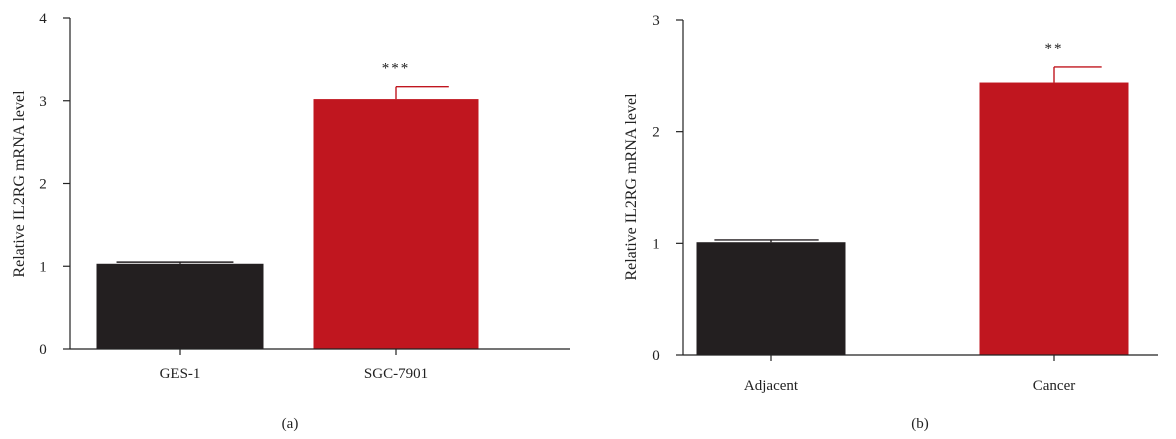  Describe the element at coordinates (771, 386) in the screenshot. I see `x-tick-label: Adjacent` at that location.